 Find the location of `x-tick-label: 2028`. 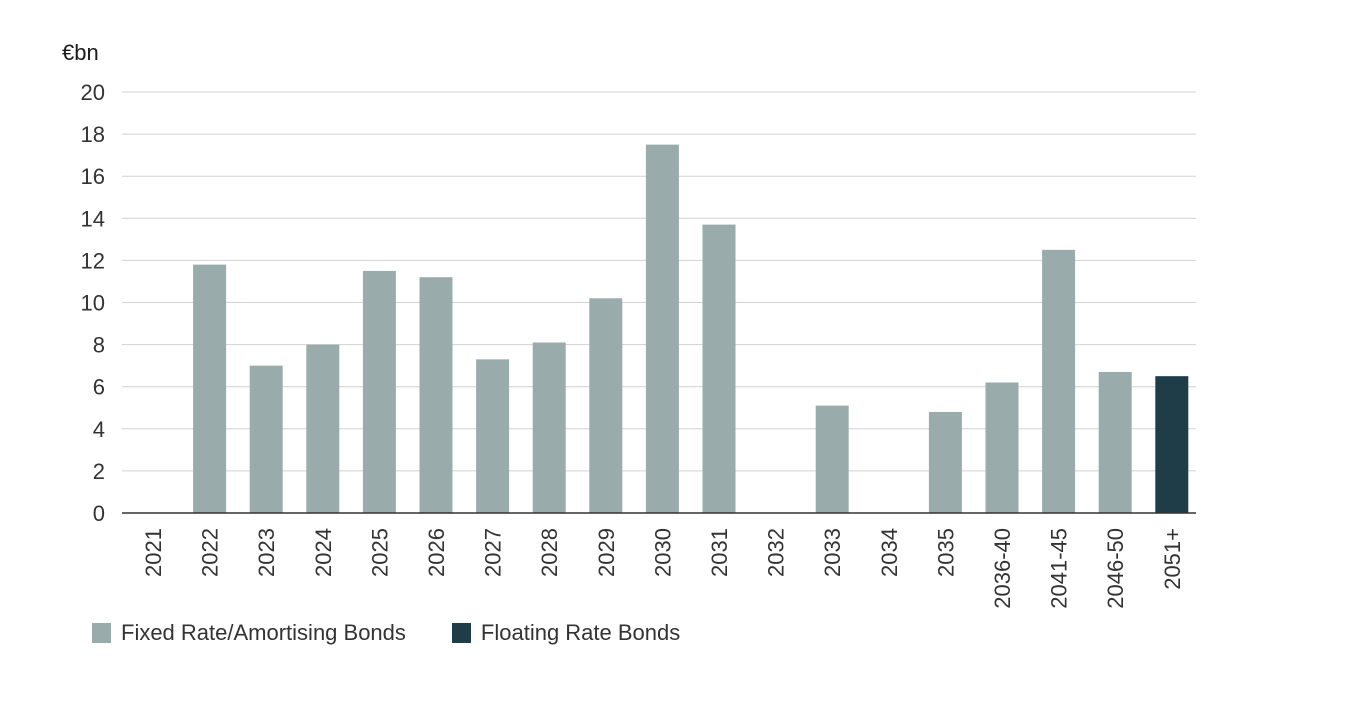

x-tick-label: 2028 is located at coordinates (549, 552).